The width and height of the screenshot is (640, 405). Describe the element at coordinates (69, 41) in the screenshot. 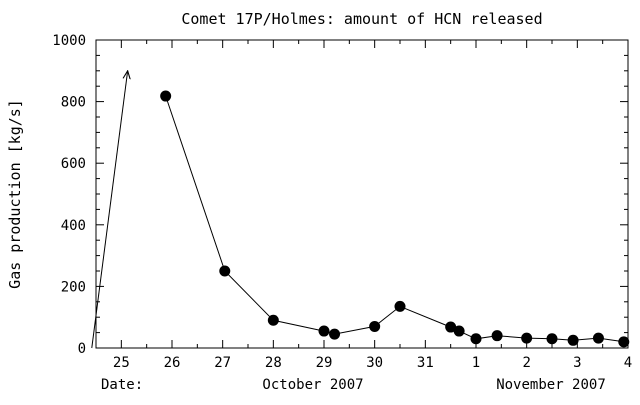

I see `y-tick-label: 1000` at that location.